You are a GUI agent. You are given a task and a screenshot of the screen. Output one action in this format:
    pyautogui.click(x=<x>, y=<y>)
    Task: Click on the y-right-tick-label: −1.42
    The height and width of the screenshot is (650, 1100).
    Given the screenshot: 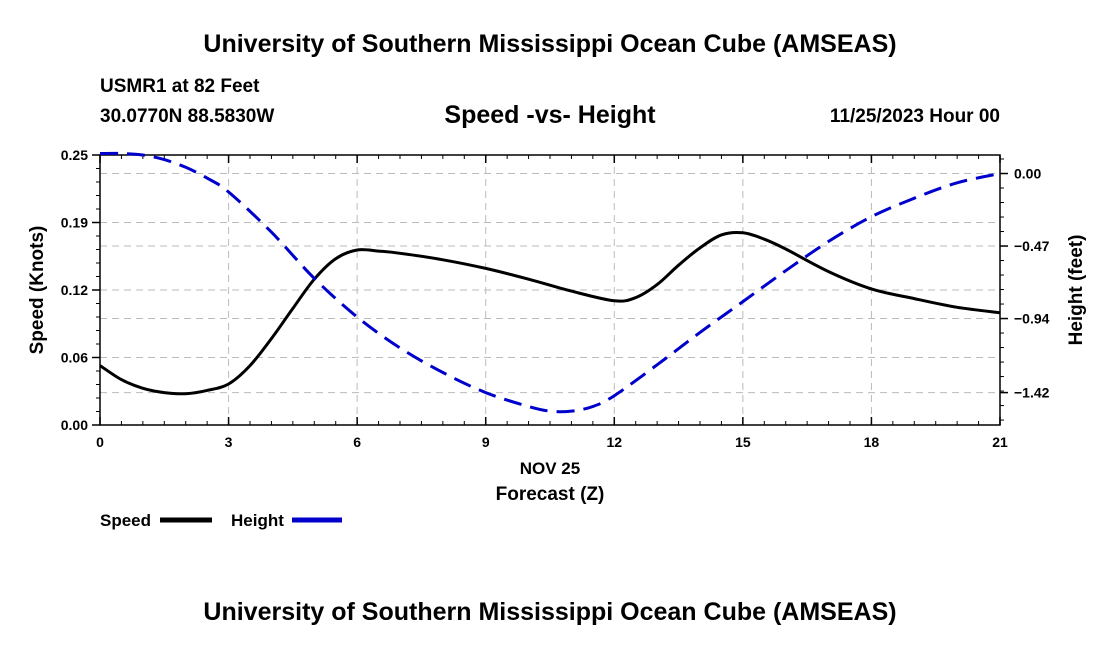 What is the action you would take?
    pyautogui.click(x=1032, y=393)
    